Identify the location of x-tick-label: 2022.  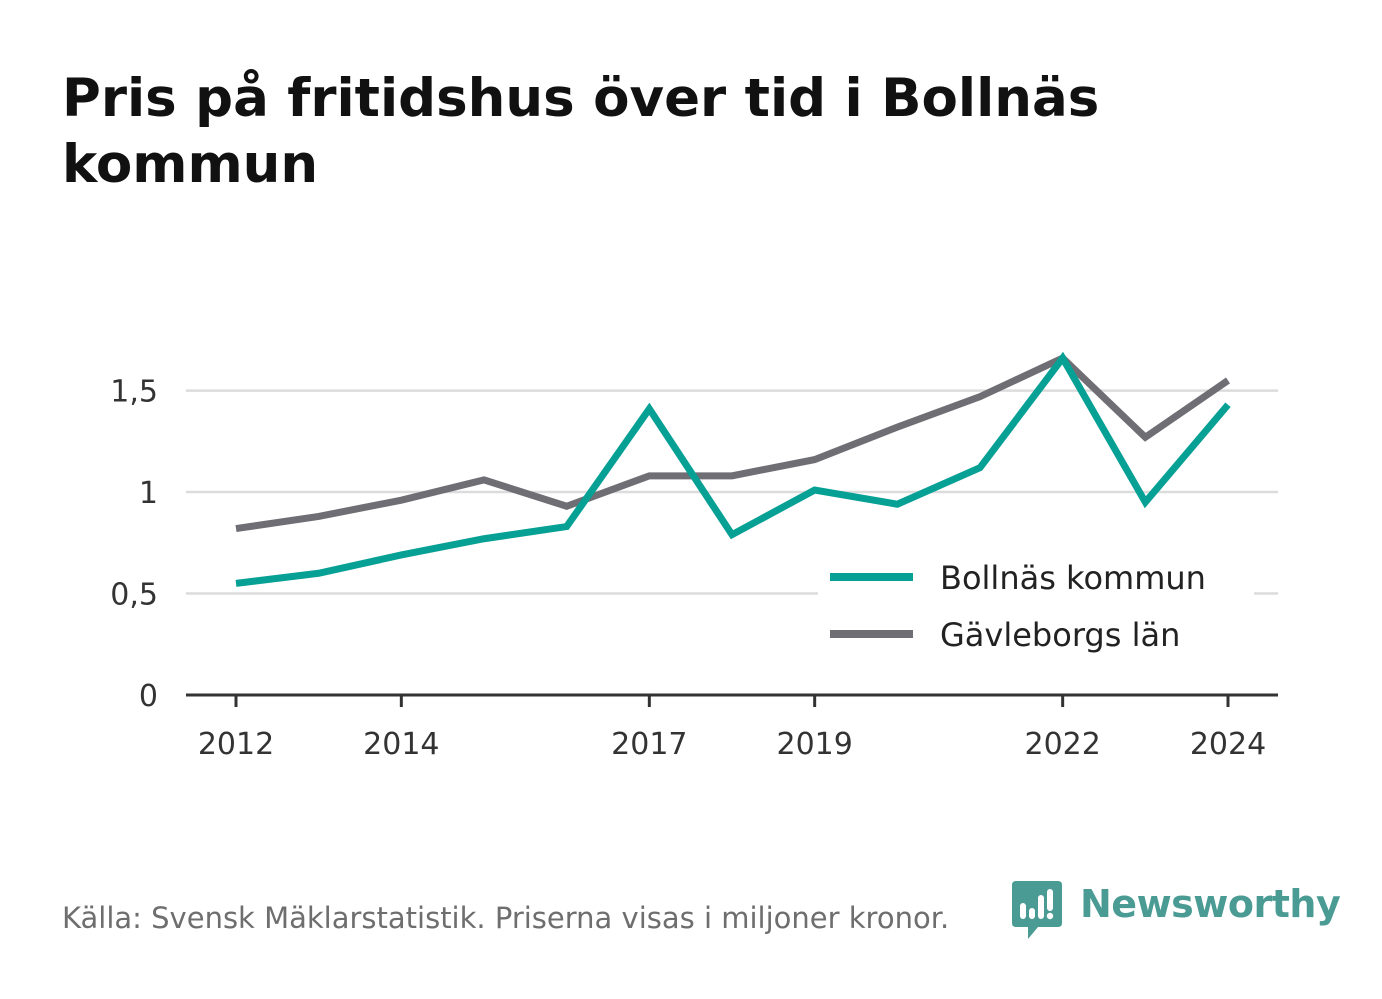
(1062, 744).